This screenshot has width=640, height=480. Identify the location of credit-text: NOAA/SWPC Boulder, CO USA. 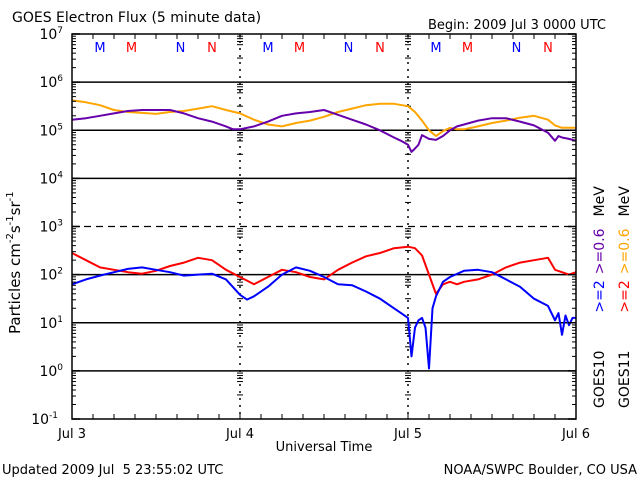
(540, 470).